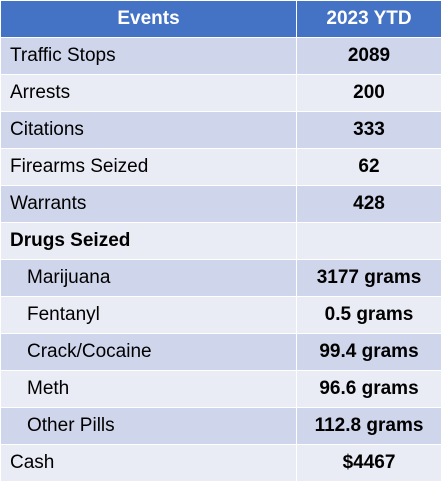 The image size is (443, 482). Describe the element at coordinates (369, 278) in the screenshot. I see `row-value-marijuana: 3177 grams` at that location.